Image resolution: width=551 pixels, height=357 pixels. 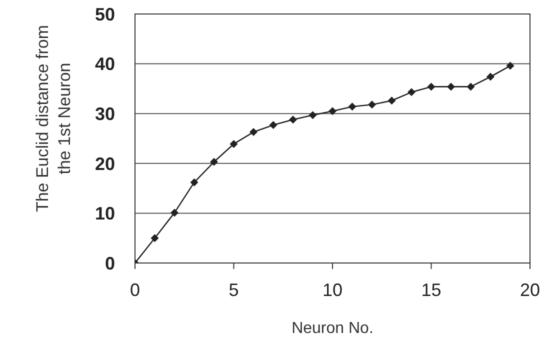 What do you see at coordinates (53, 118) in the screenshot?
I see `y-axis-title: The Euclid distance from the 1st Neuron` at bounding box center [53, 118].